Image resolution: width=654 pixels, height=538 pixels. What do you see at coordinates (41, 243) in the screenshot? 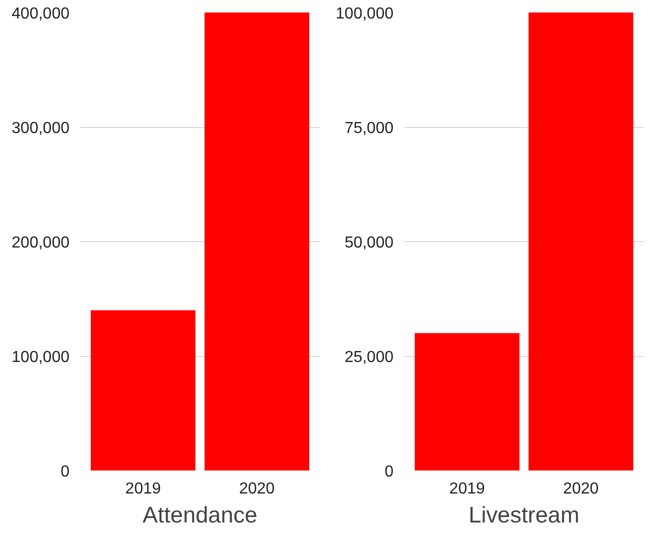
I see `y-tick-label: 200,000` at bounding box center [41, 243].